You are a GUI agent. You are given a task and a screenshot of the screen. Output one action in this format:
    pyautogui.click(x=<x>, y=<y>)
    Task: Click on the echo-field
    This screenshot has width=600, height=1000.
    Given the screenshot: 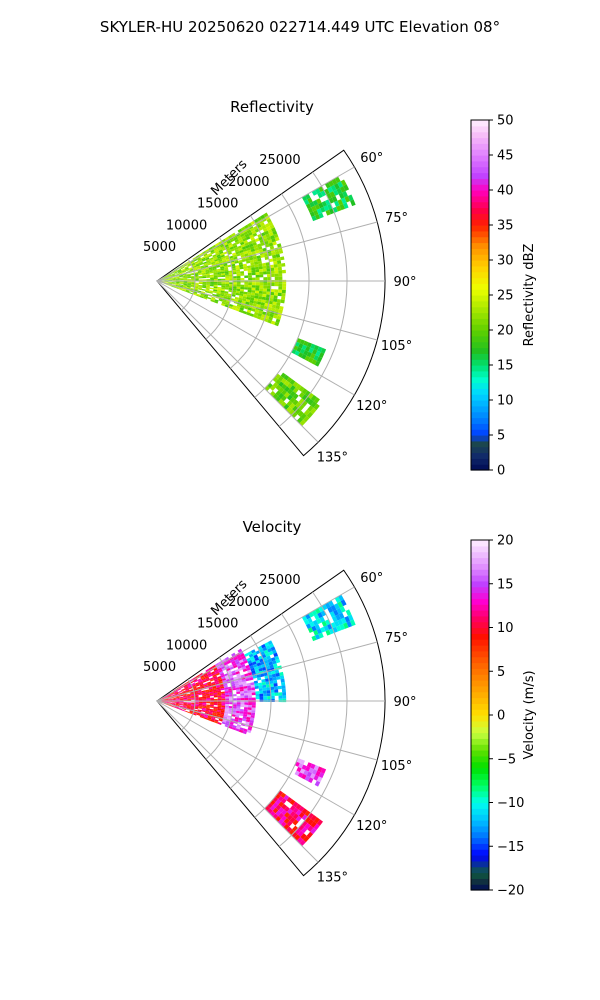 What is the action you would take?
    pyautogui.click(x=256, y=720)
    